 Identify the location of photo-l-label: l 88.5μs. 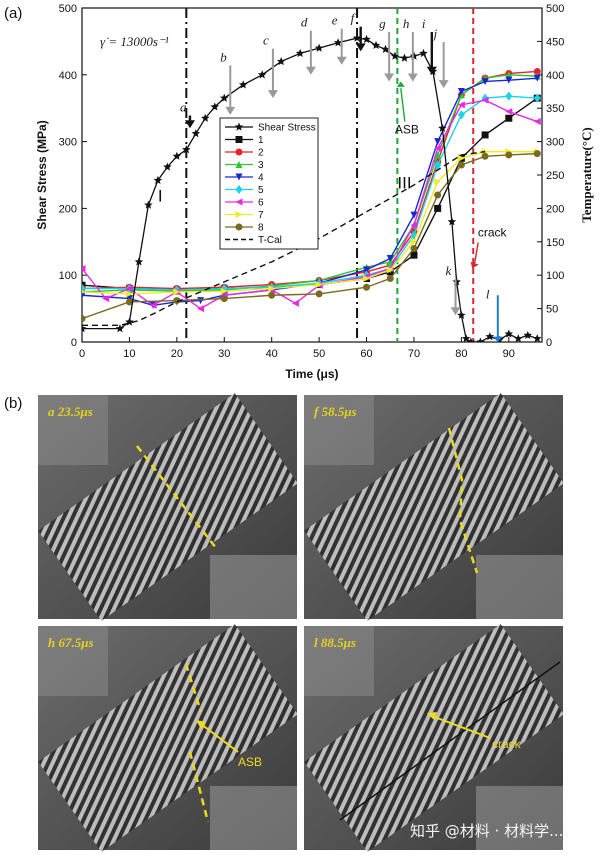
(335, 642).